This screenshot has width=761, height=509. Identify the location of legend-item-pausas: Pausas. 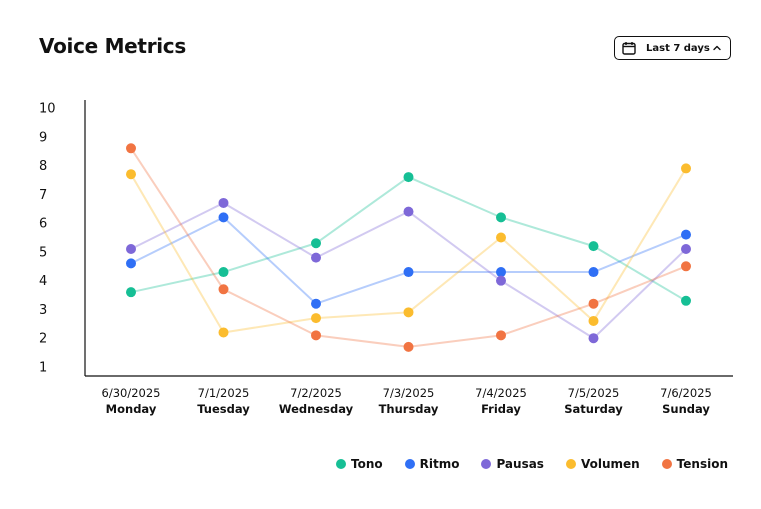
(512, 464).